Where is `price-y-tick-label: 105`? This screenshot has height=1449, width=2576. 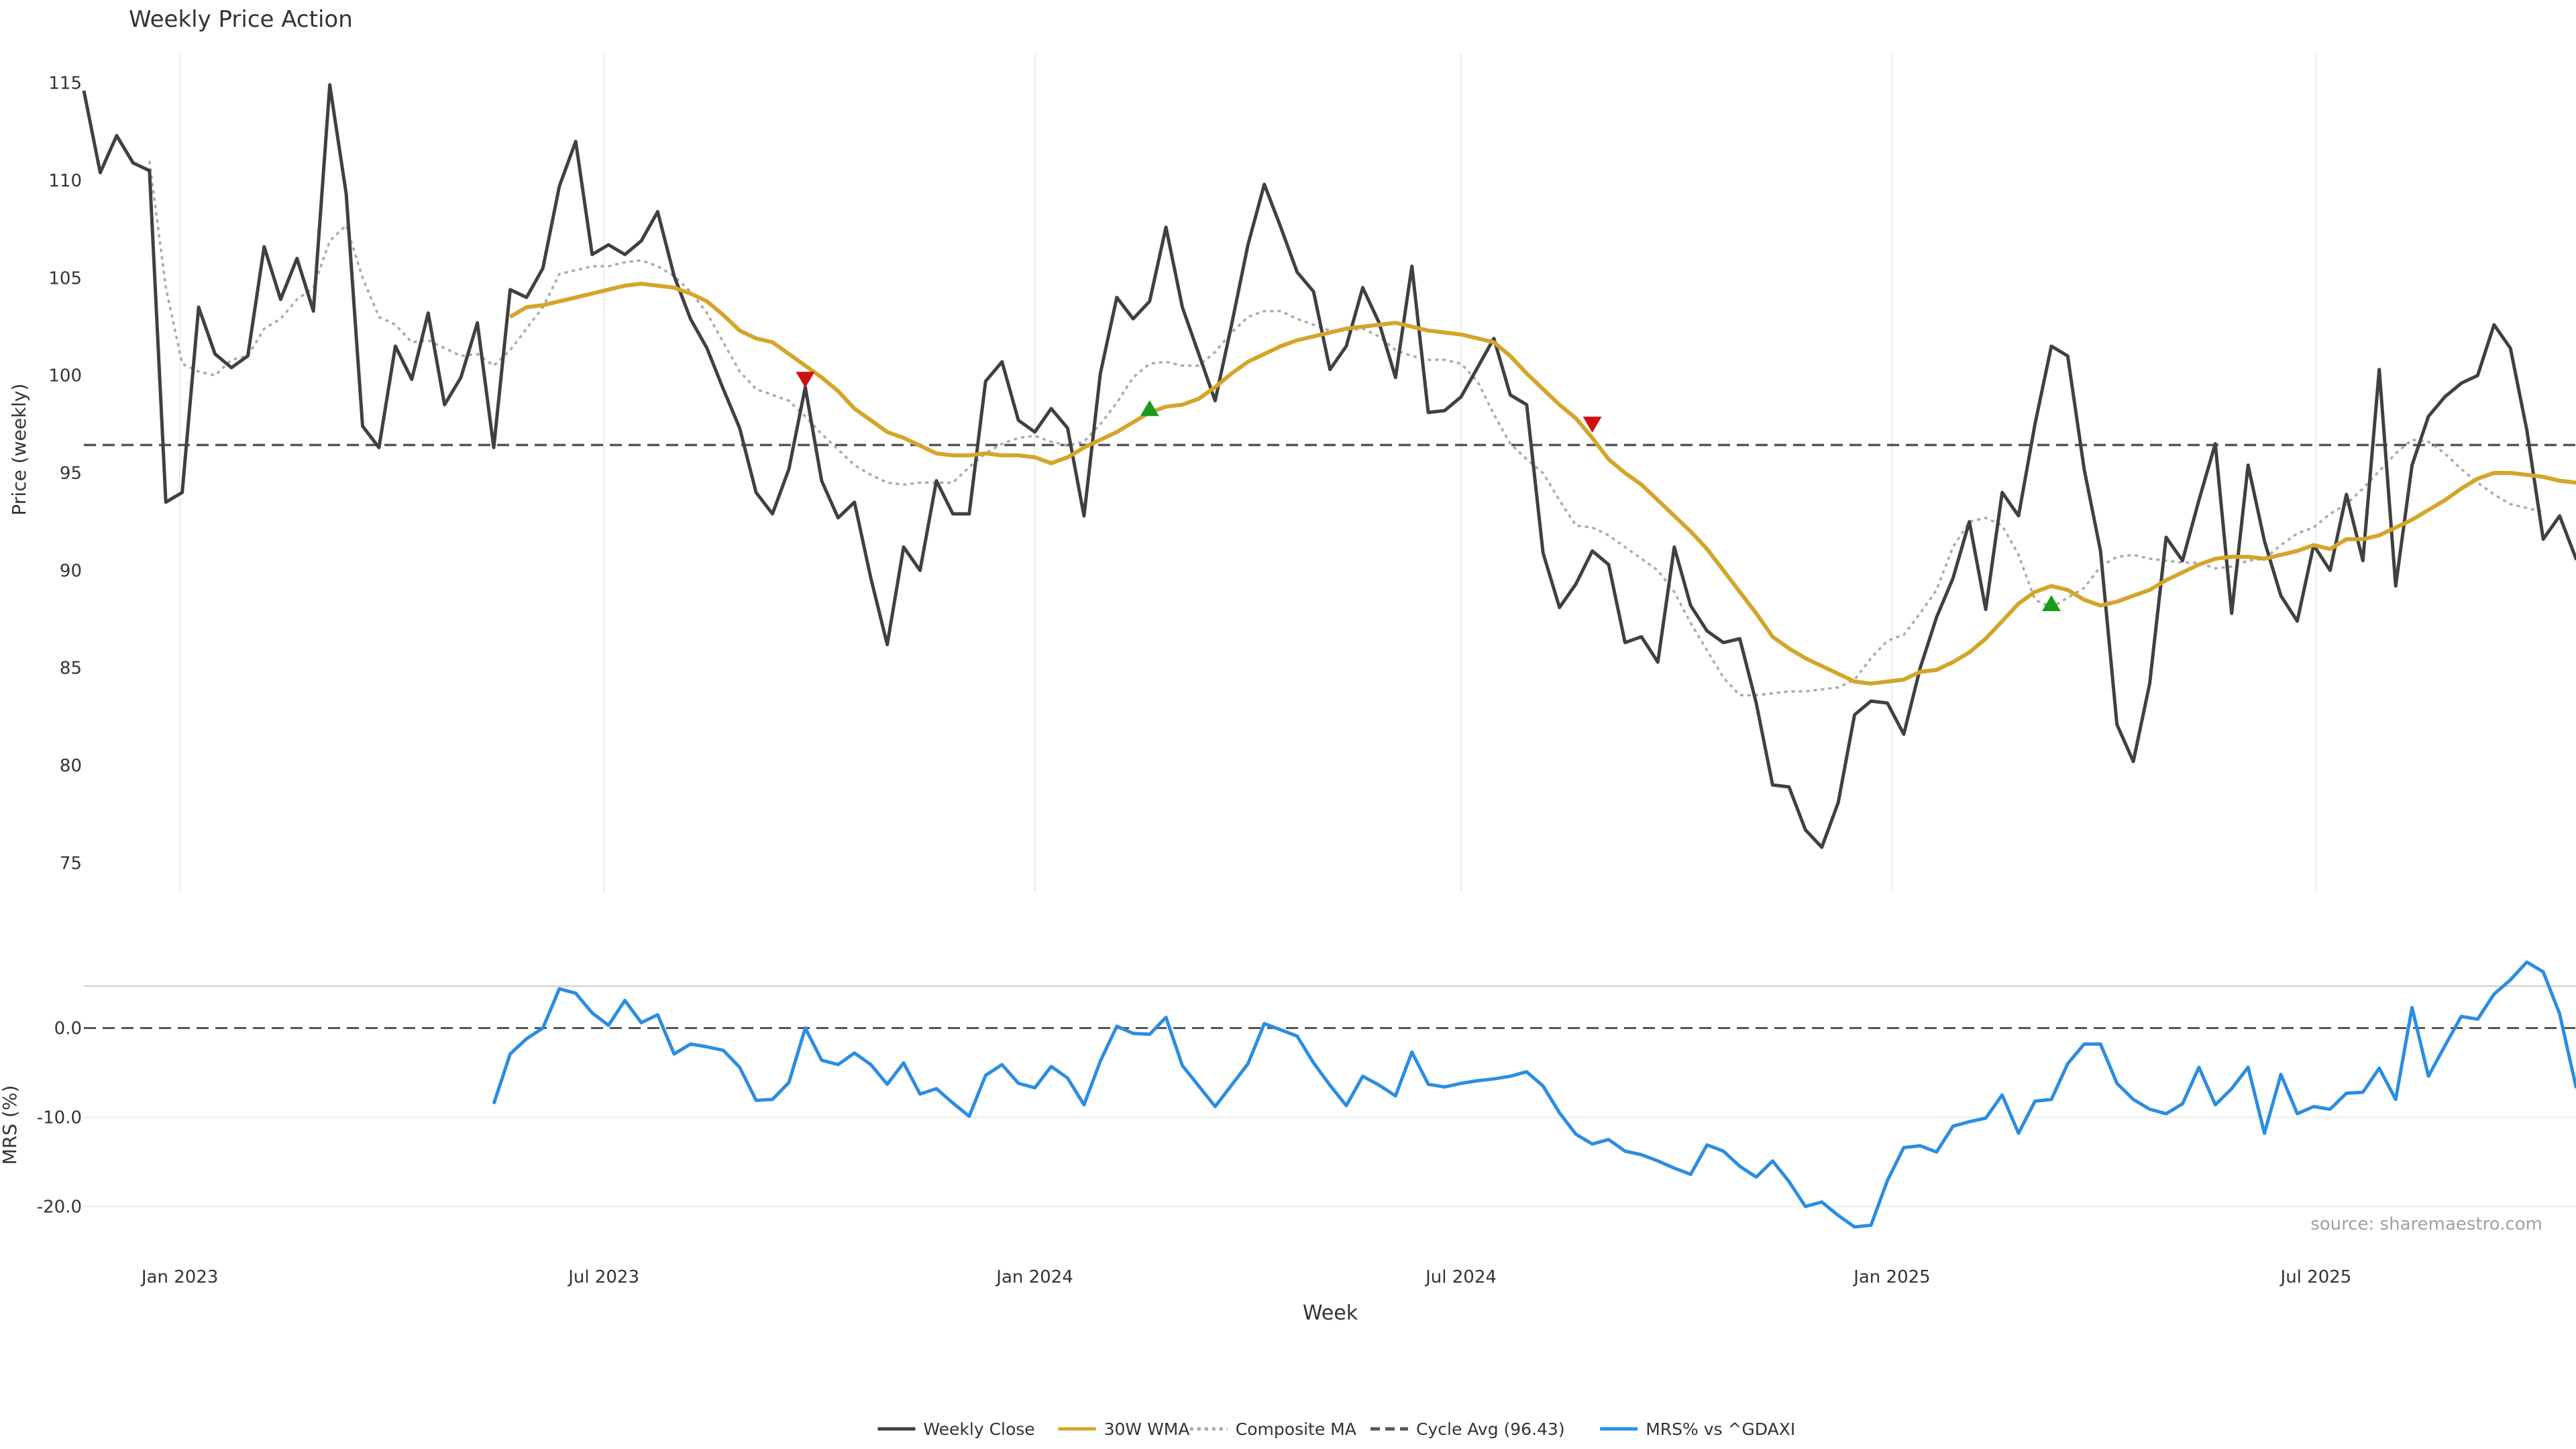
price-y-tick-label: 105 is located at coordinates (65, 278).